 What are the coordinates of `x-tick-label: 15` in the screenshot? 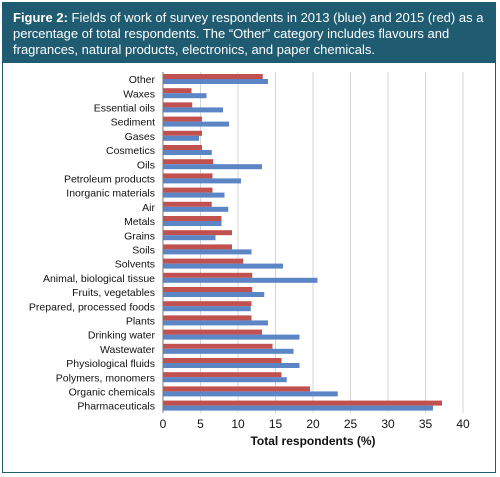 It's located at (276, 424).